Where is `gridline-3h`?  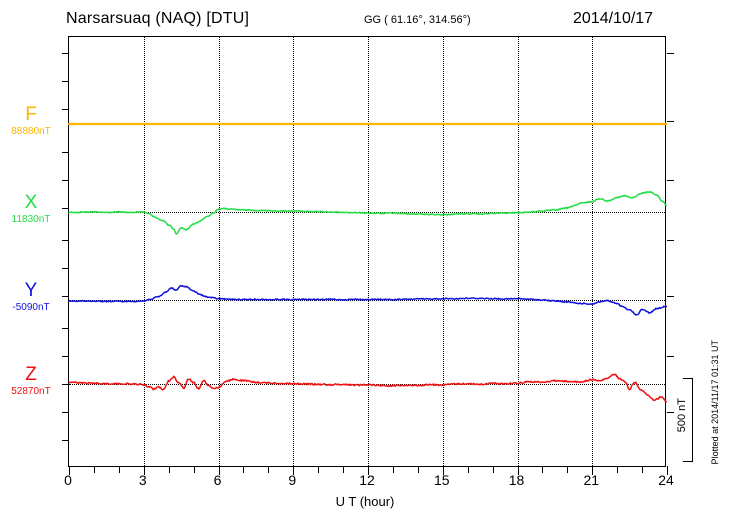 gridline-3h is located at coordinates (144, 251).